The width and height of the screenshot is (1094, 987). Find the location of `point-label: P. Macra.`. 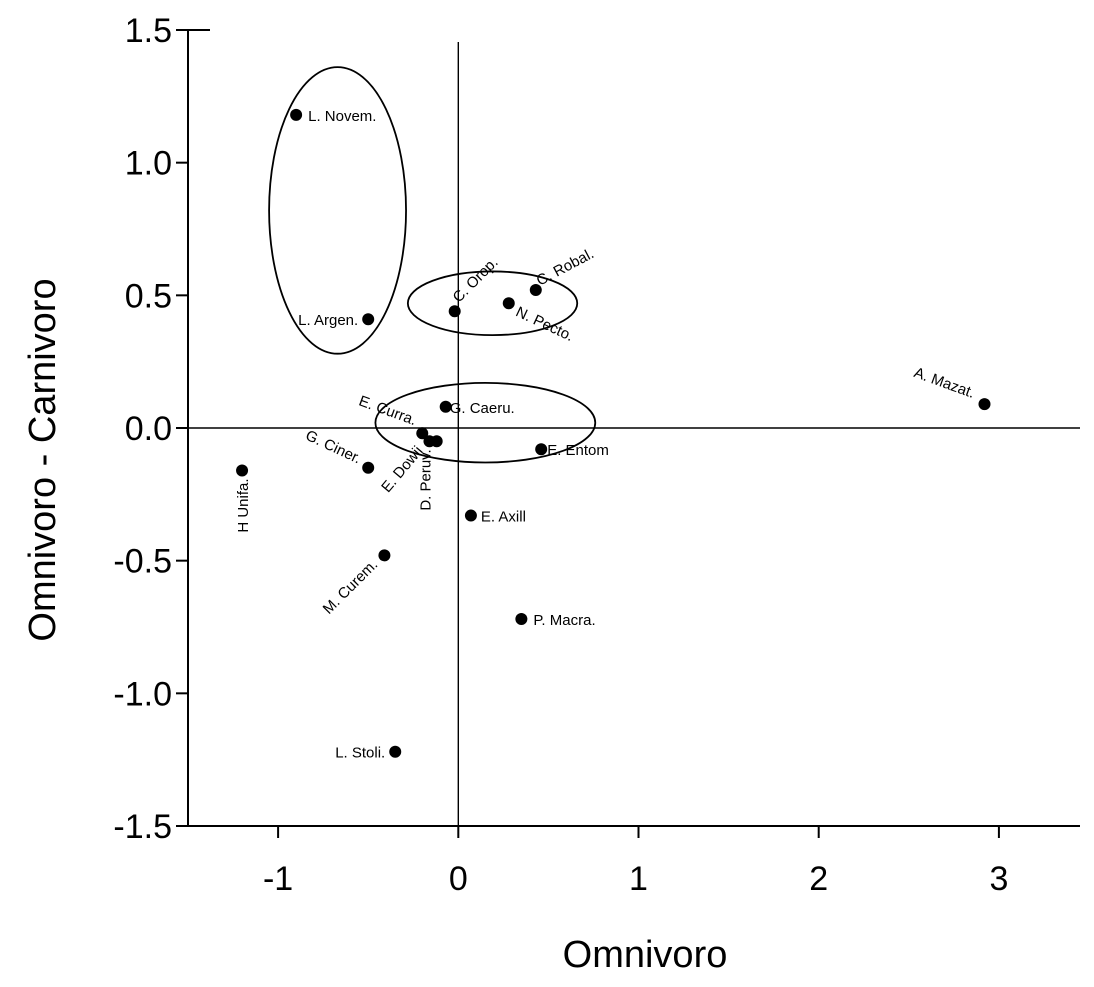

point-label: P. Macra. is located at coordinates (564, 620).